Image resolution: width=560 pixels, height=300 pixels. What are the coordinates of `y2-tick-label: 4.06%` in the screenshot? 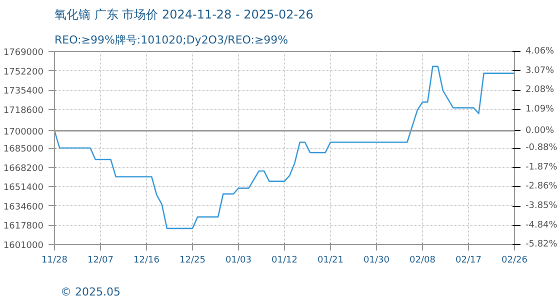 It's located at (540, 51).